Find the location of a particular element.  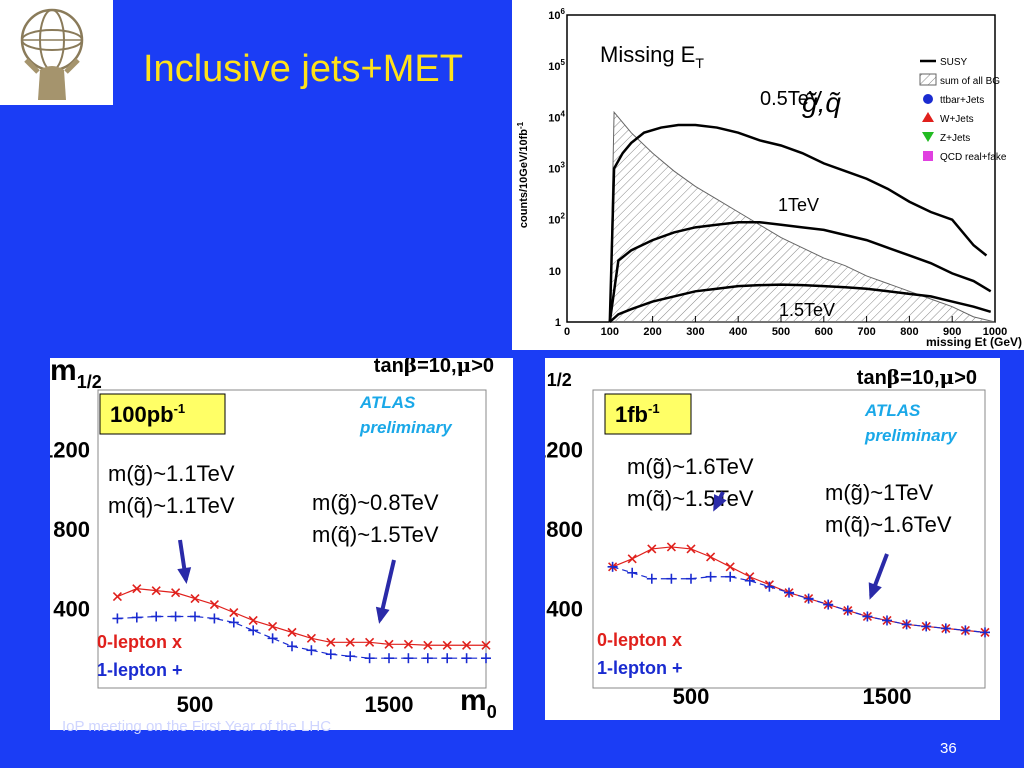

luminosity-label: 1fb-1 is located at coordinates (637, 414).